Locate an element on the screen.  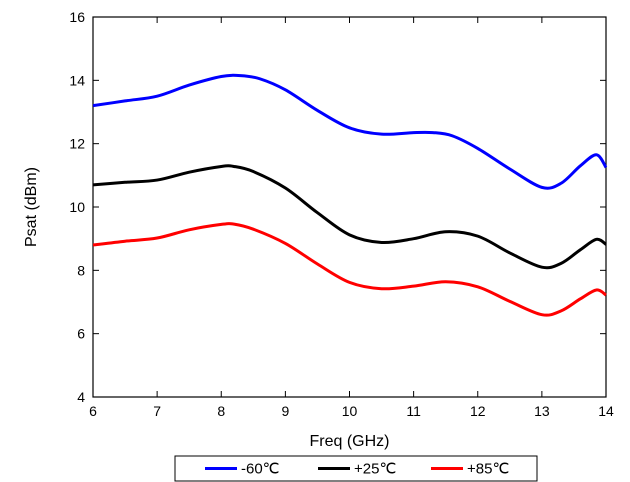
legend: -60℃ +25℃ +85℃ is located at coordinates (356, 468).